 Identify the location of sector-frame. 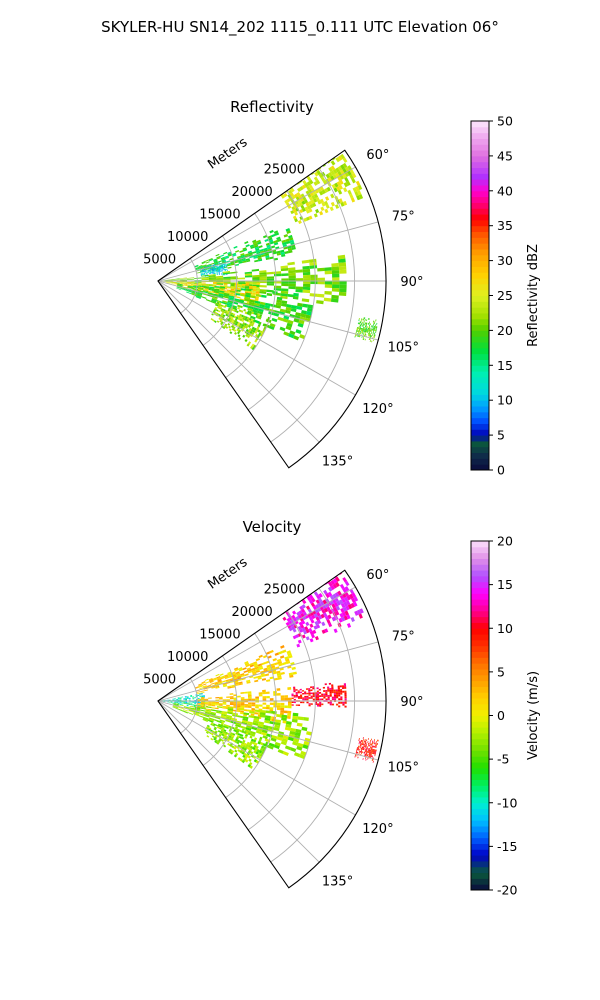
(272, 309).